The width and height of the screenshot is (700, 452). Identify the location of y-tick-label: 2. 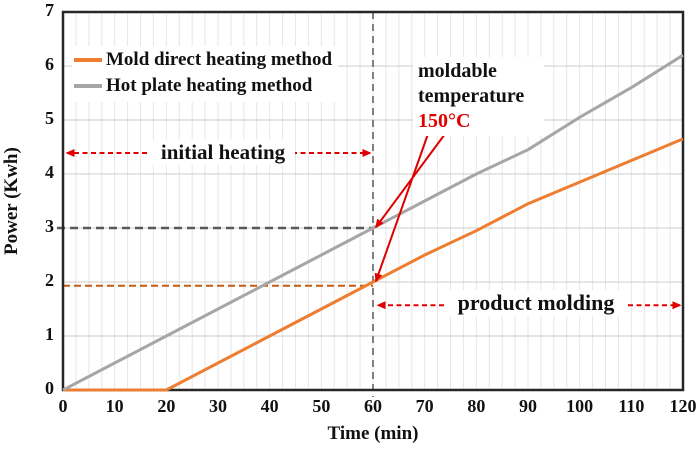
(49, 280).